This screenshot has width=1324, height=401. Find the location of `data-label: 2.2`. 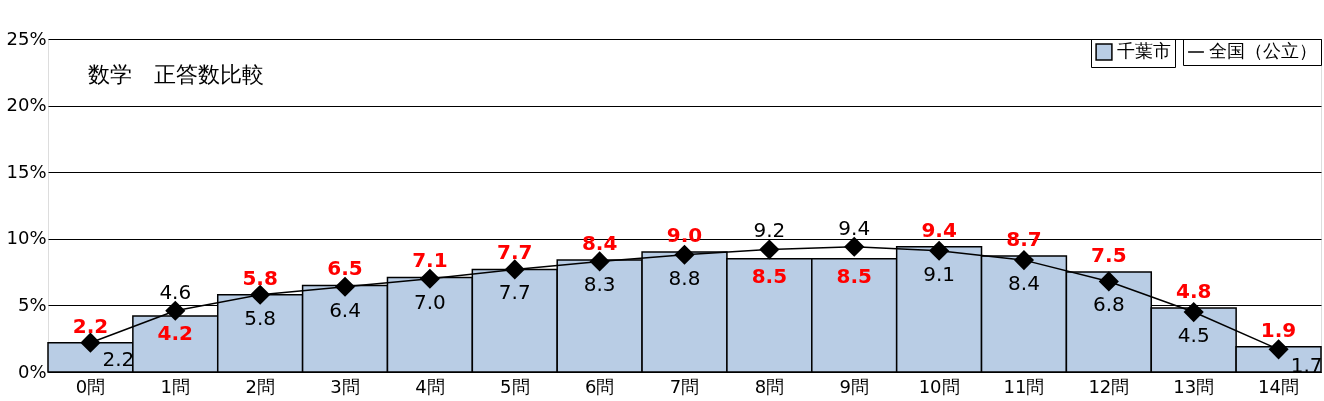

data-label: 2.2 is located at coordinates (90, 325).